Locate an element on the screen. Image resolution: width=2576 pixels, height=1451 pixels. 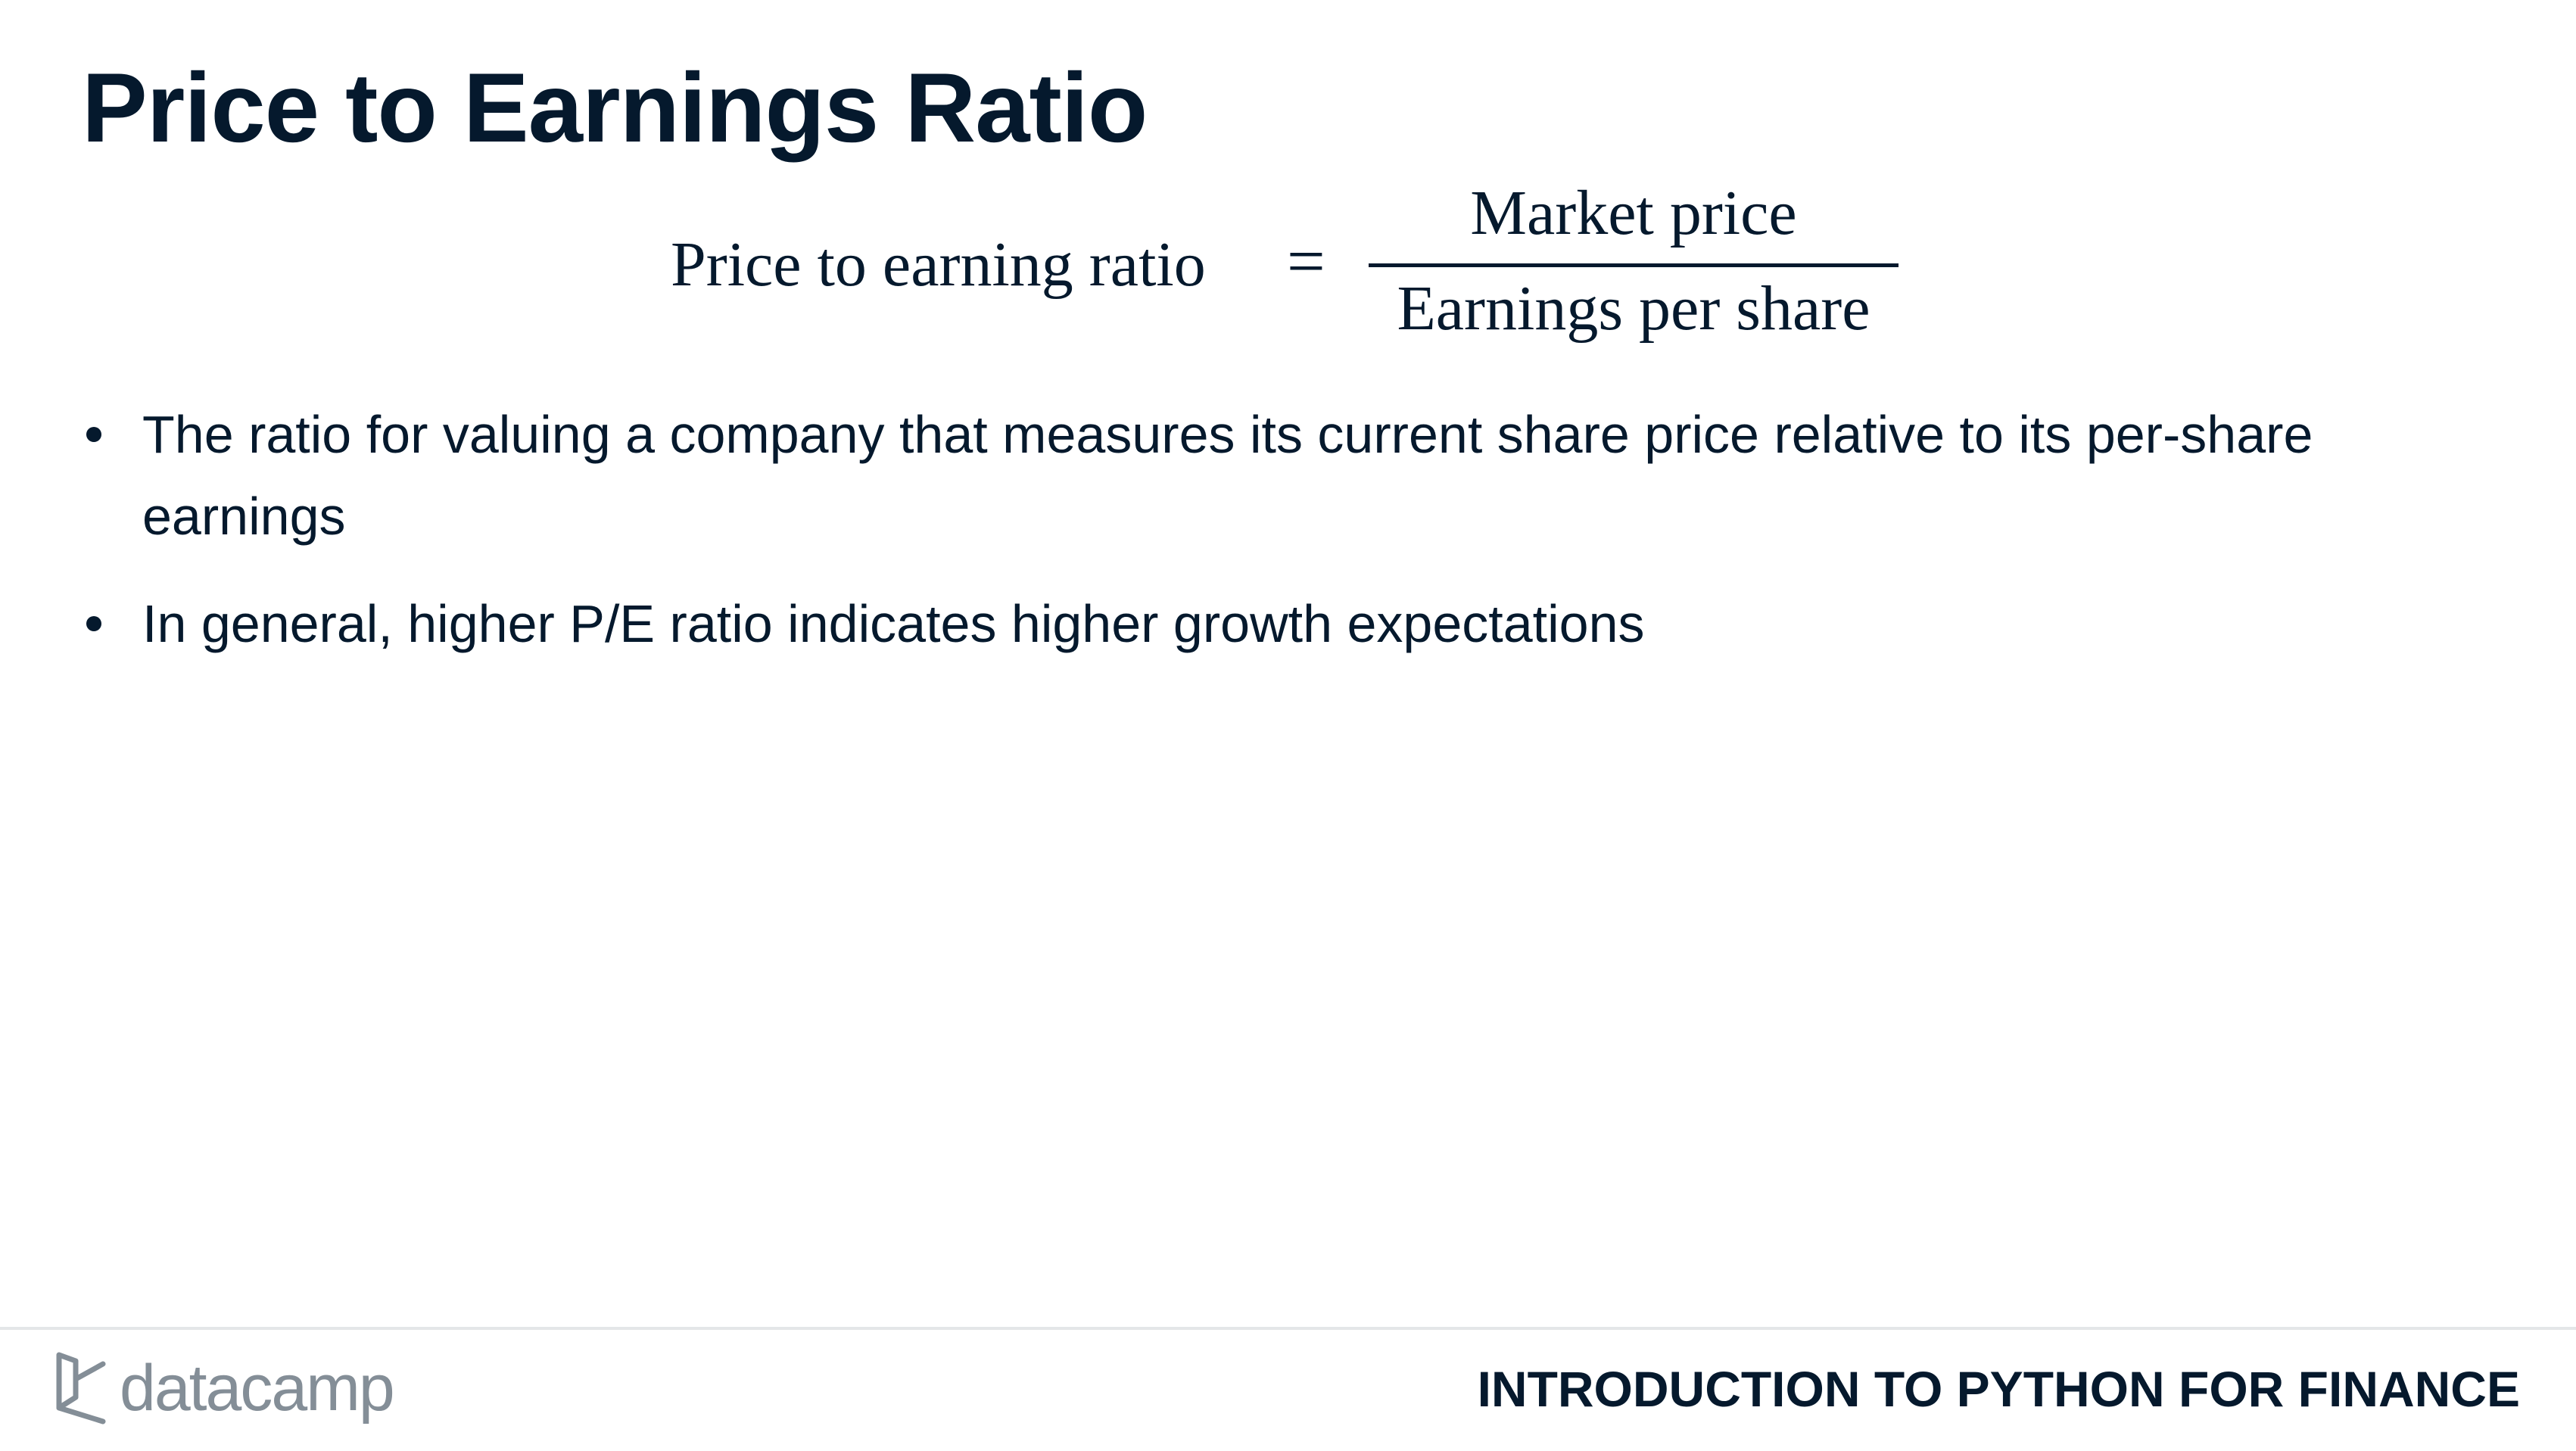
formula-equals-sign: = is located at coordinates (1306, 261).